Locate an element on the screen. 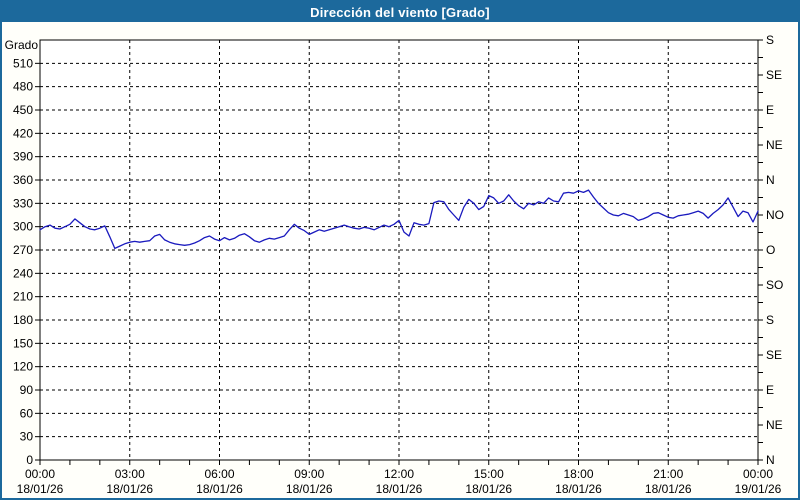 The width and height of the screenshot is (800, 500). y-left-tick-label: 30 is located at coordinates (27, 437).